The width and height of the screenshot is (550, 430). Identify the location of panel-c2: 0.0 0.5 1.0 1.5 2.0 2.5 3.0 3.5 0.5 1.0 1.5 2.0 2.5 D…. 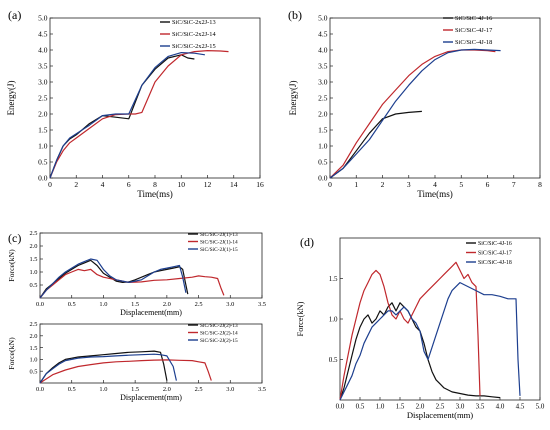
(136, 361).